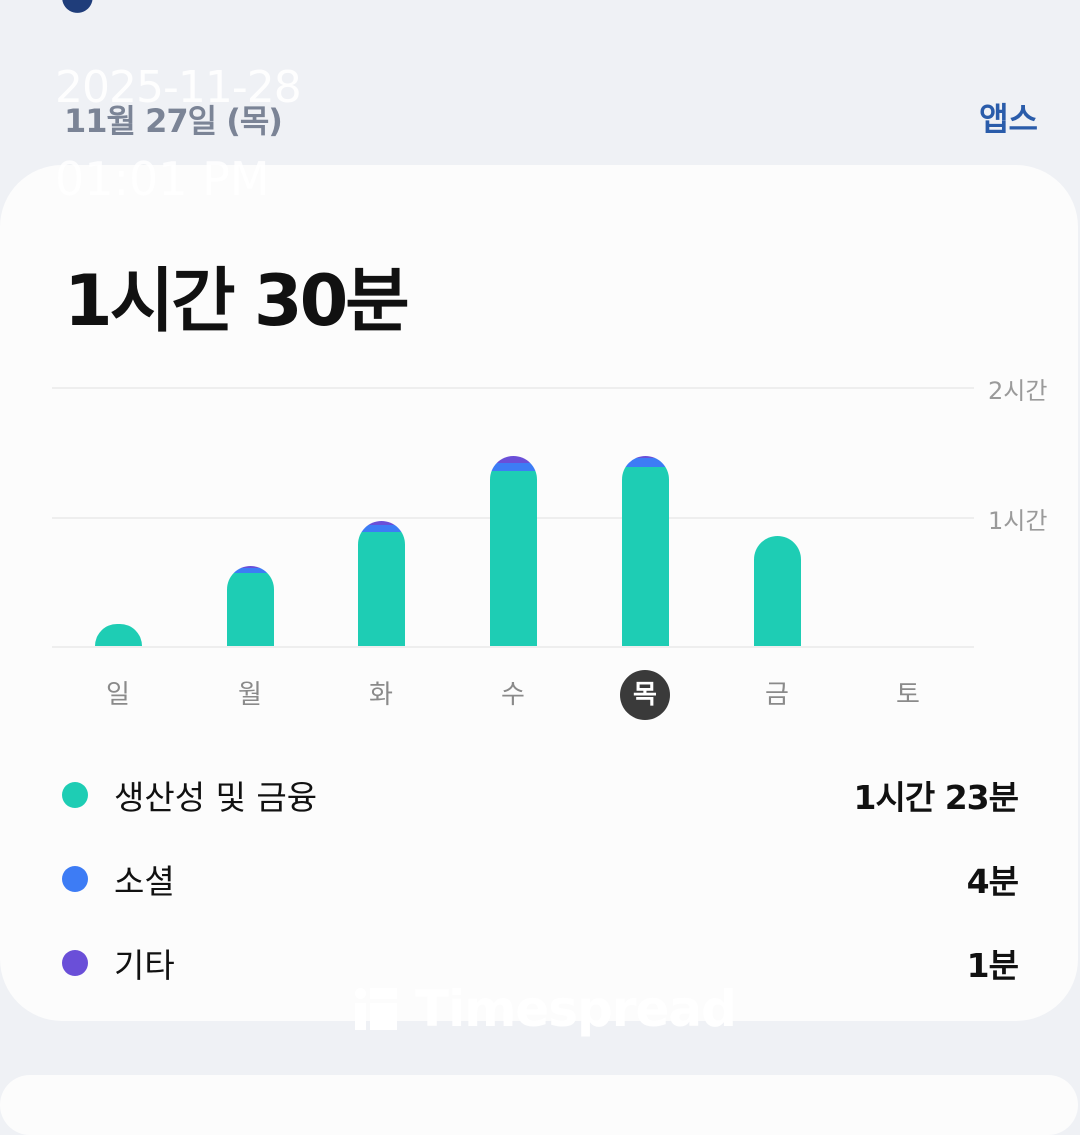 The height and width of the screenshot is (1135, 1080). What do you see at coordinates (144, 881) in the screenshot?
I see `legend-name: 소셜` at bounding box center [144, 881].